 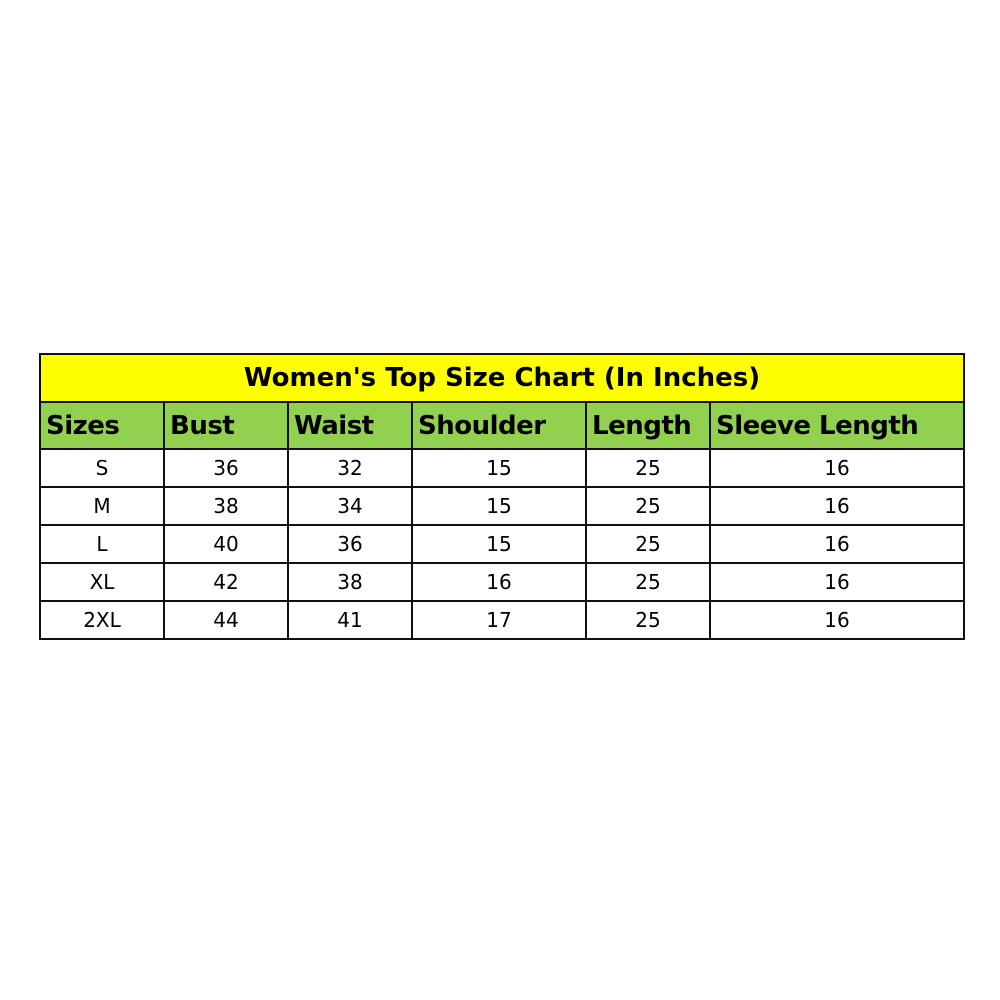 What do you see at coordinates (226, 425) in the screenshot?
I see `column-header: Bust` at bounding box center [226, 425].